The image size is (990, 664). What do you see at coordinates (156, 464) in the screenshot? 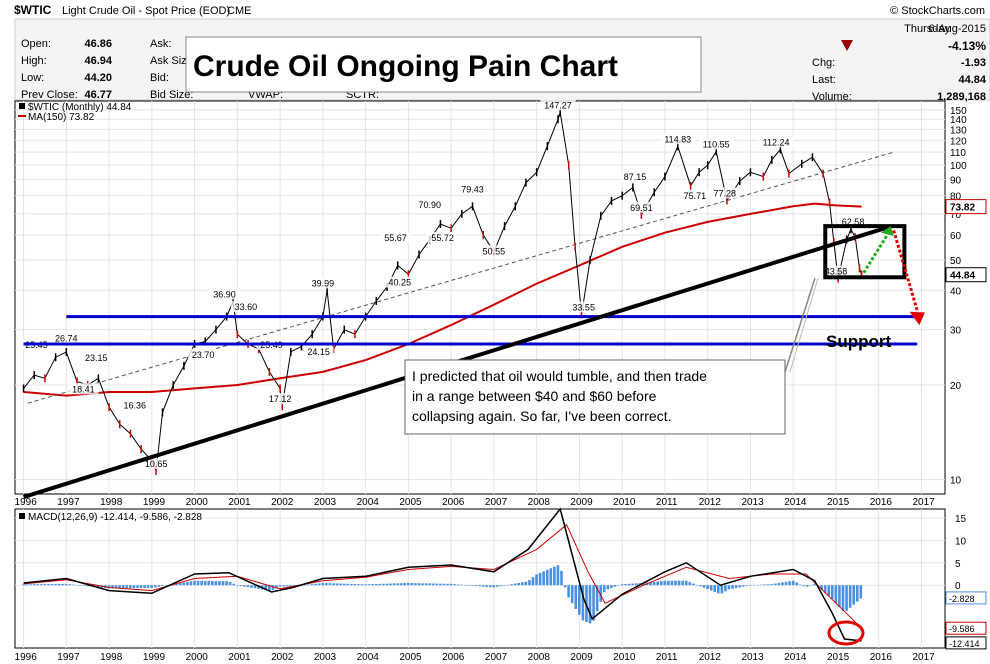
I see `price-point-label: 10.65` at bounding box center [156, 464].